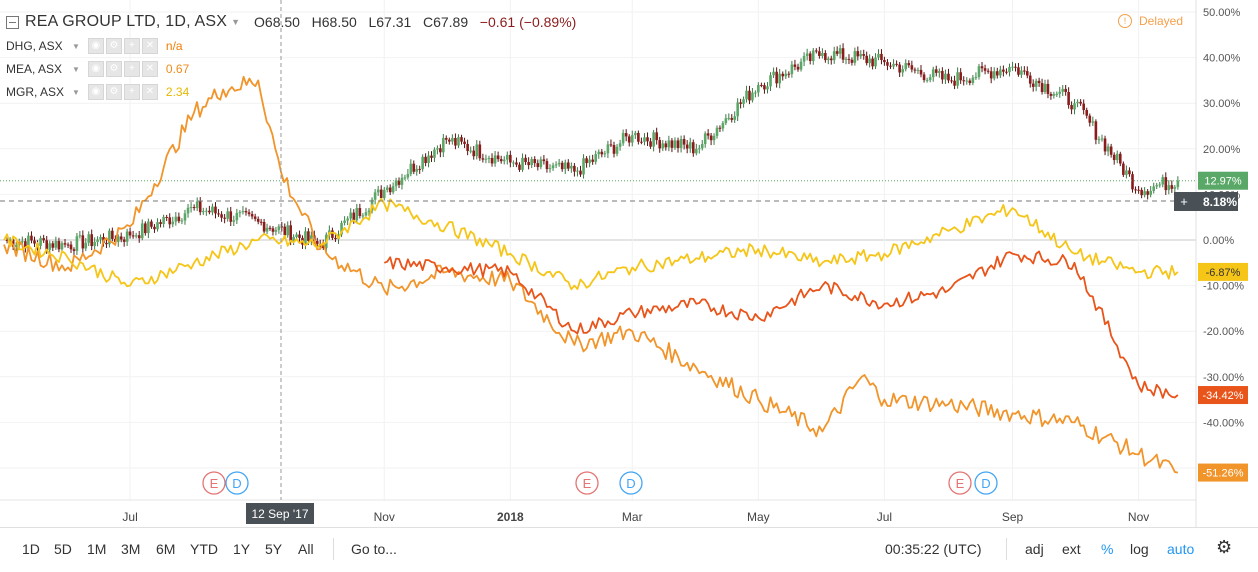 Image resolution: width=1258 pixels, height=572 pixels. Describe the element at coordinates (933, 549) in the screenshot. I see `clock-label: 00:35:22 (UTC)` at that location.